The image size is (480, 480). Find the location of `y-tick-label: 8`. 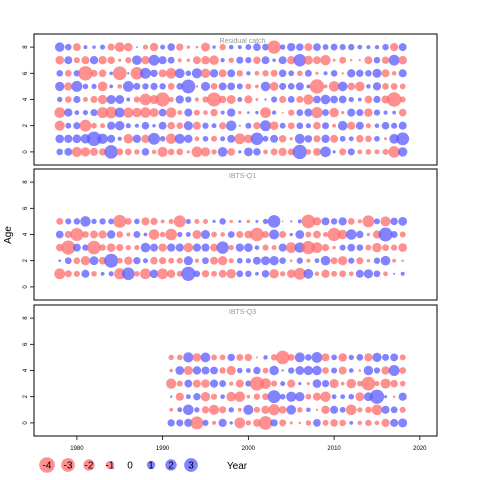

y-tick-label: 8 is located at coordinates (26, 182).